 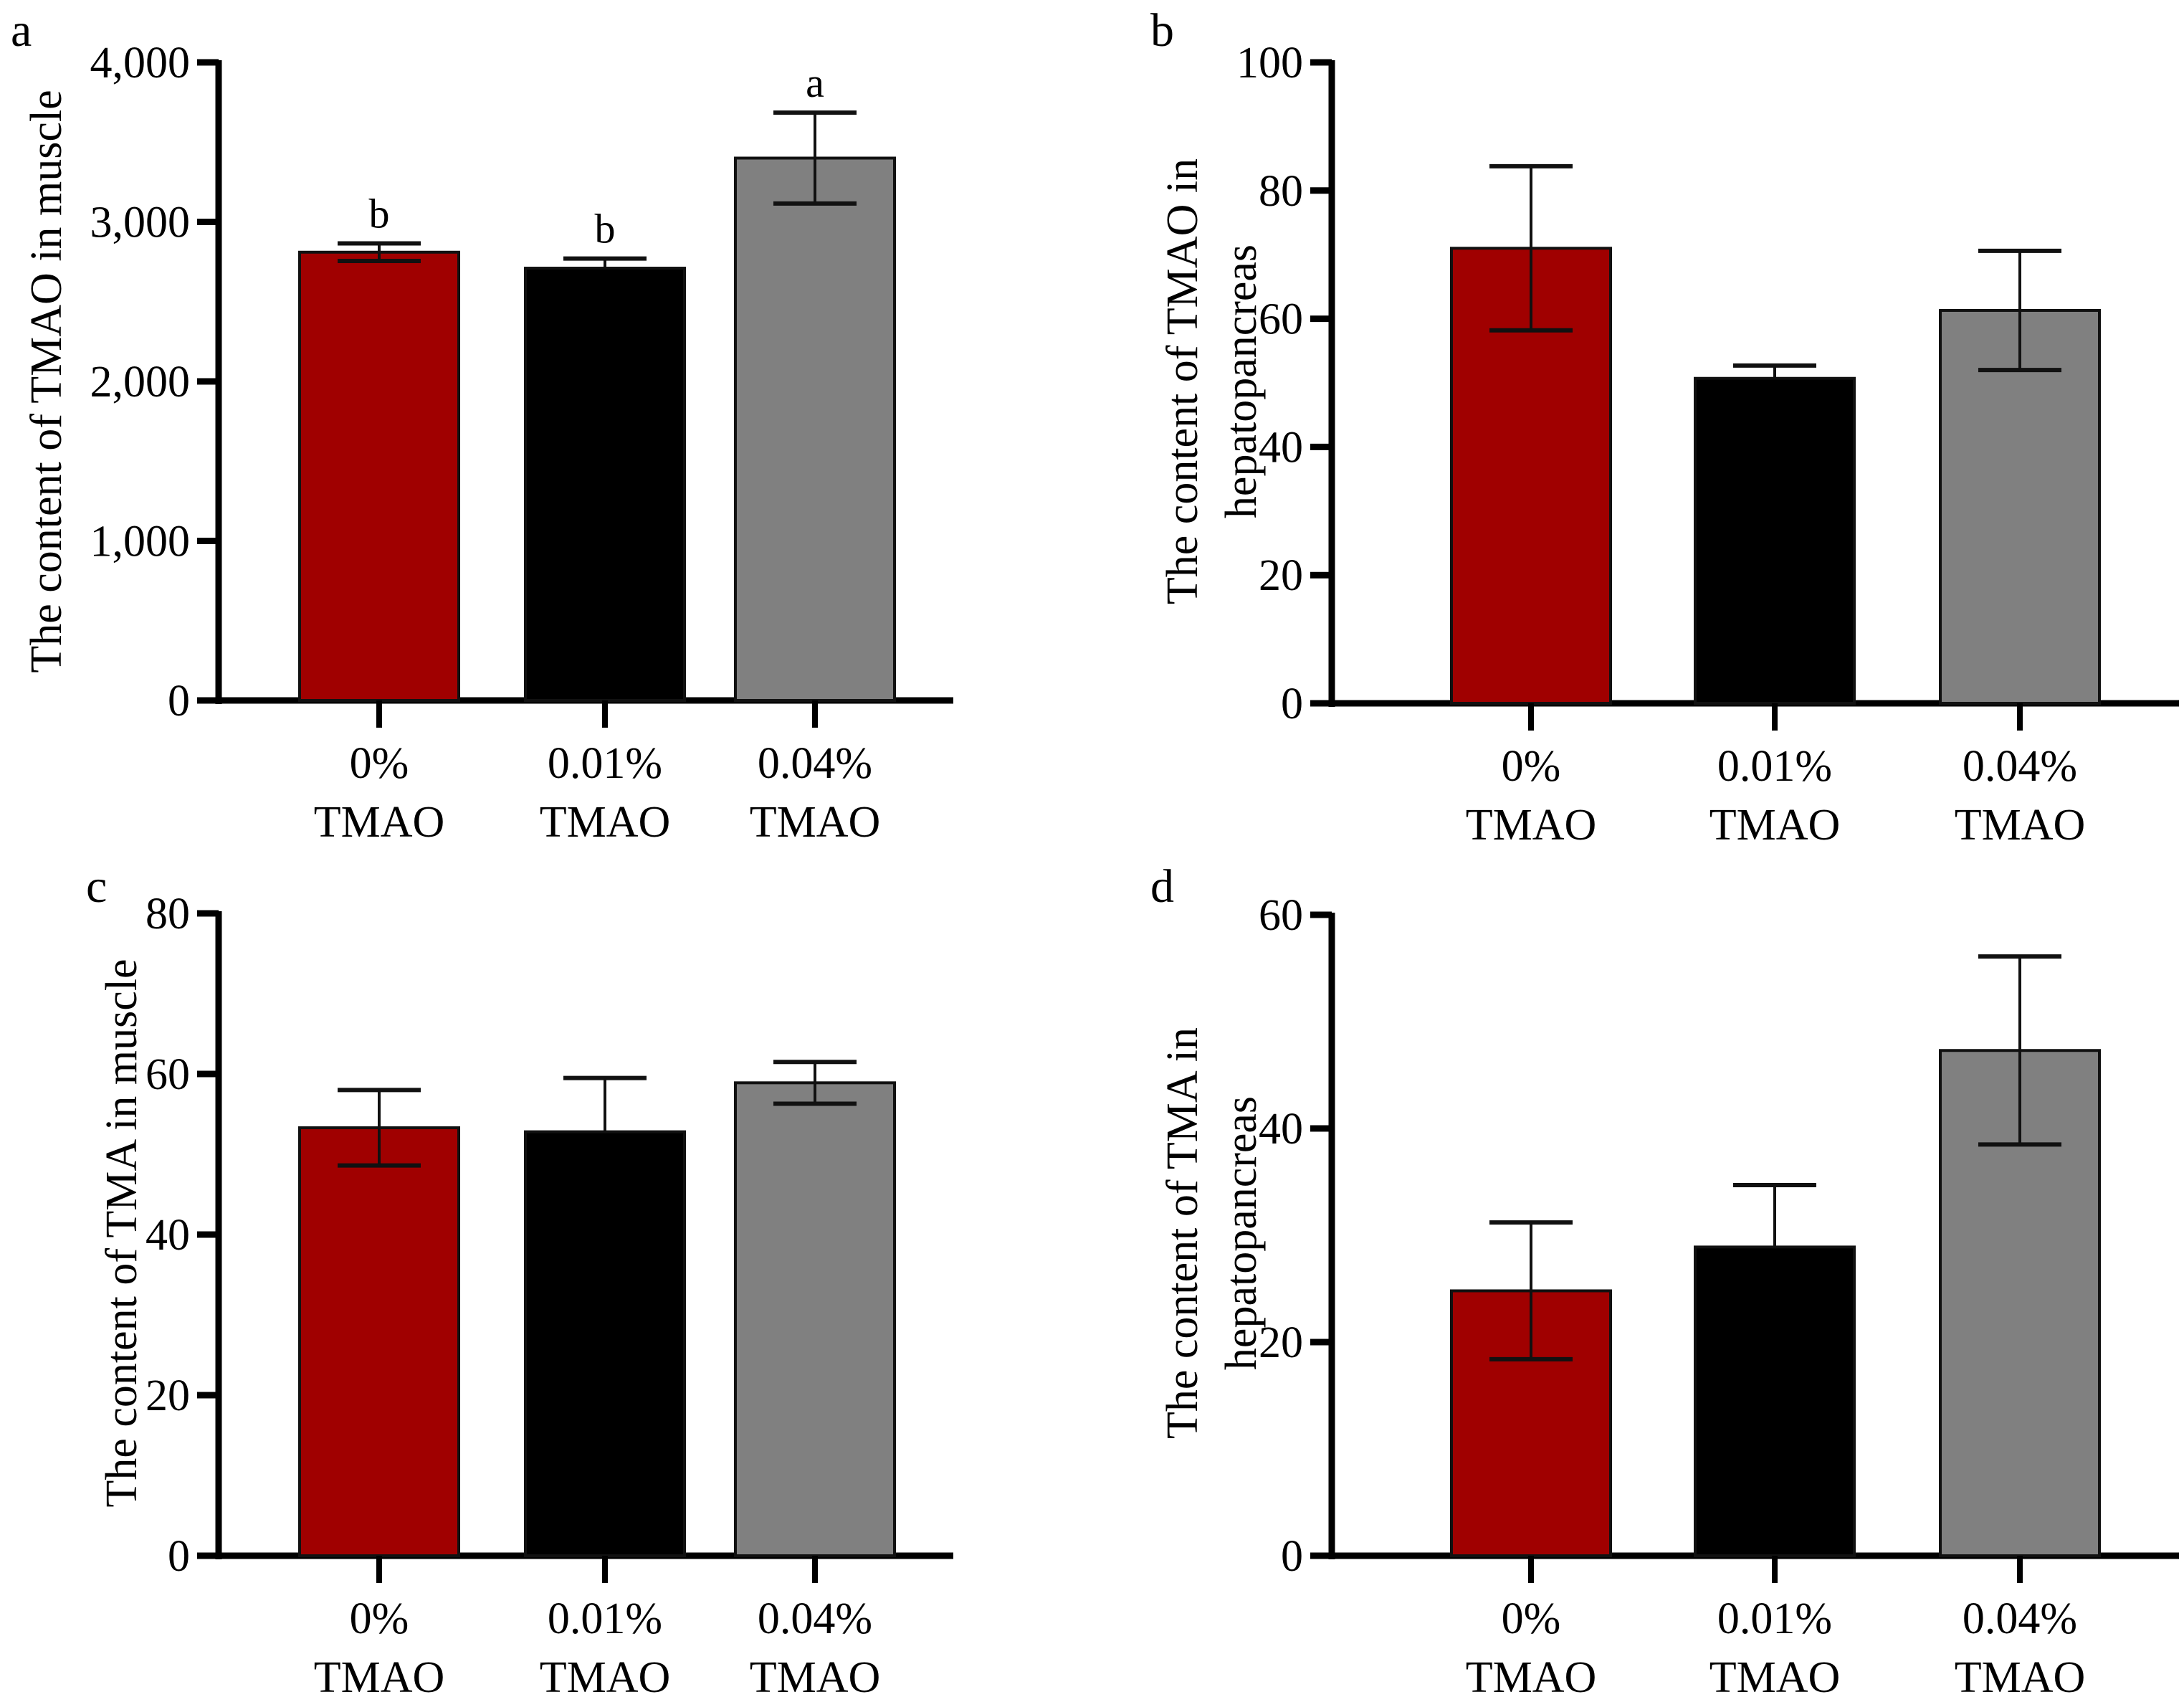 What do you see at coordinates (1269, 63) in the screenshot?
I see `y-tick-label: 100` at bounding box center [1269, 63].